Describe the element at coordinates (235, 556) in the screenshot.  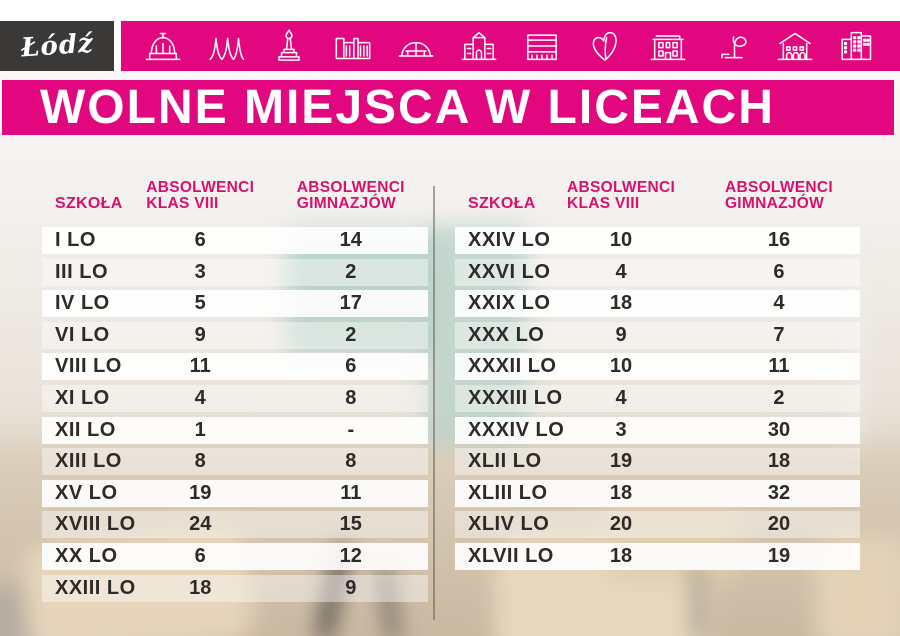
I see `table-row: XX LO 6 12` at that location.